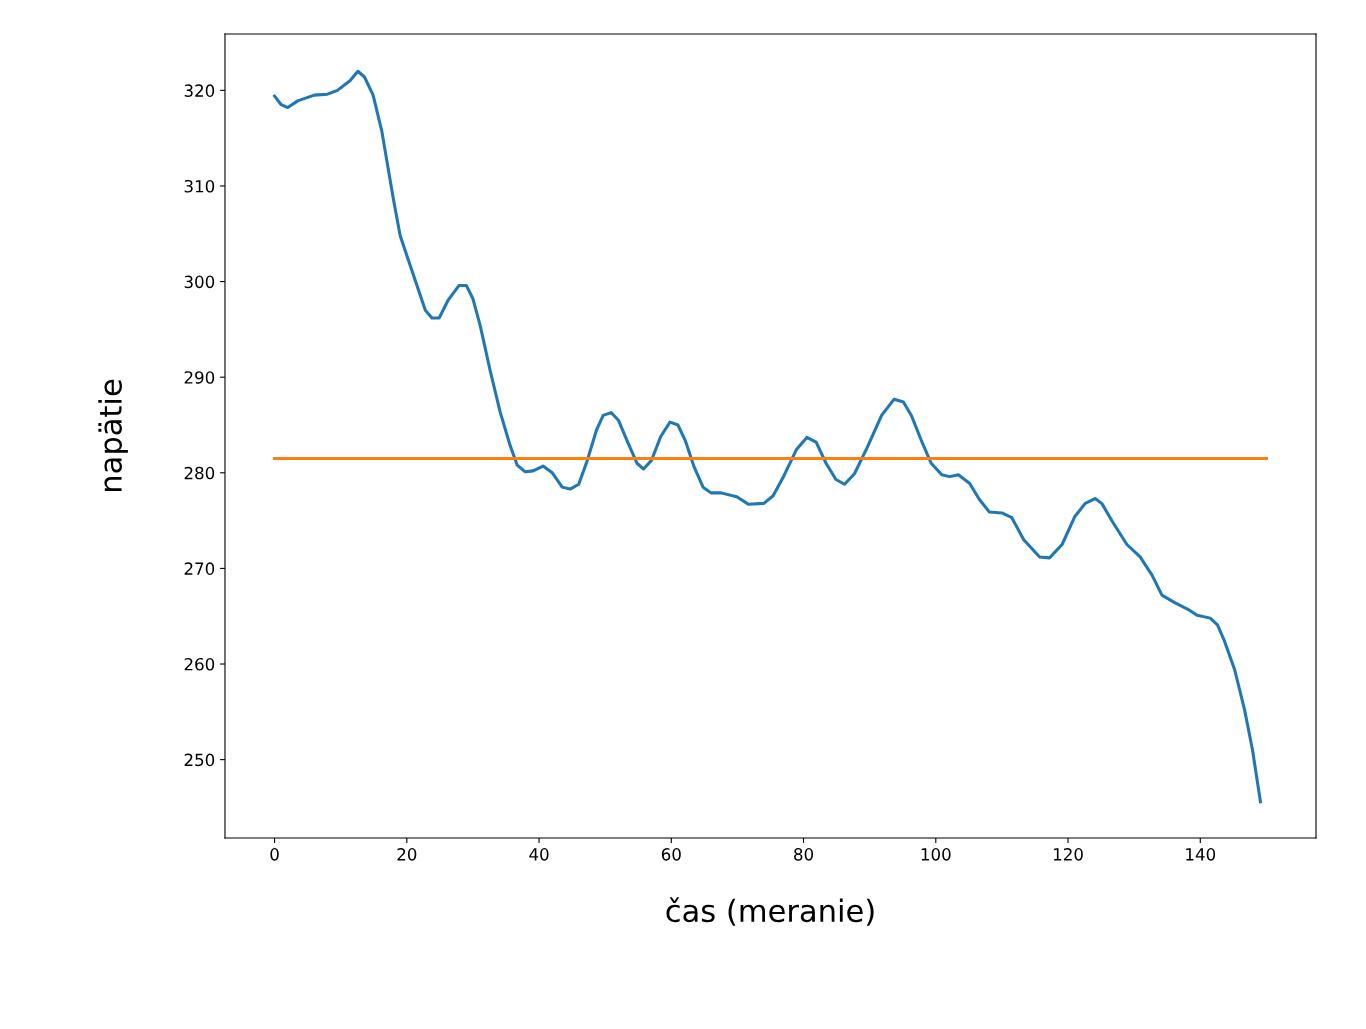  What do you see at coordinates (671, 854) in the screenshot?
I see `x-tick-label: 60` at bounding box center [671, 854].